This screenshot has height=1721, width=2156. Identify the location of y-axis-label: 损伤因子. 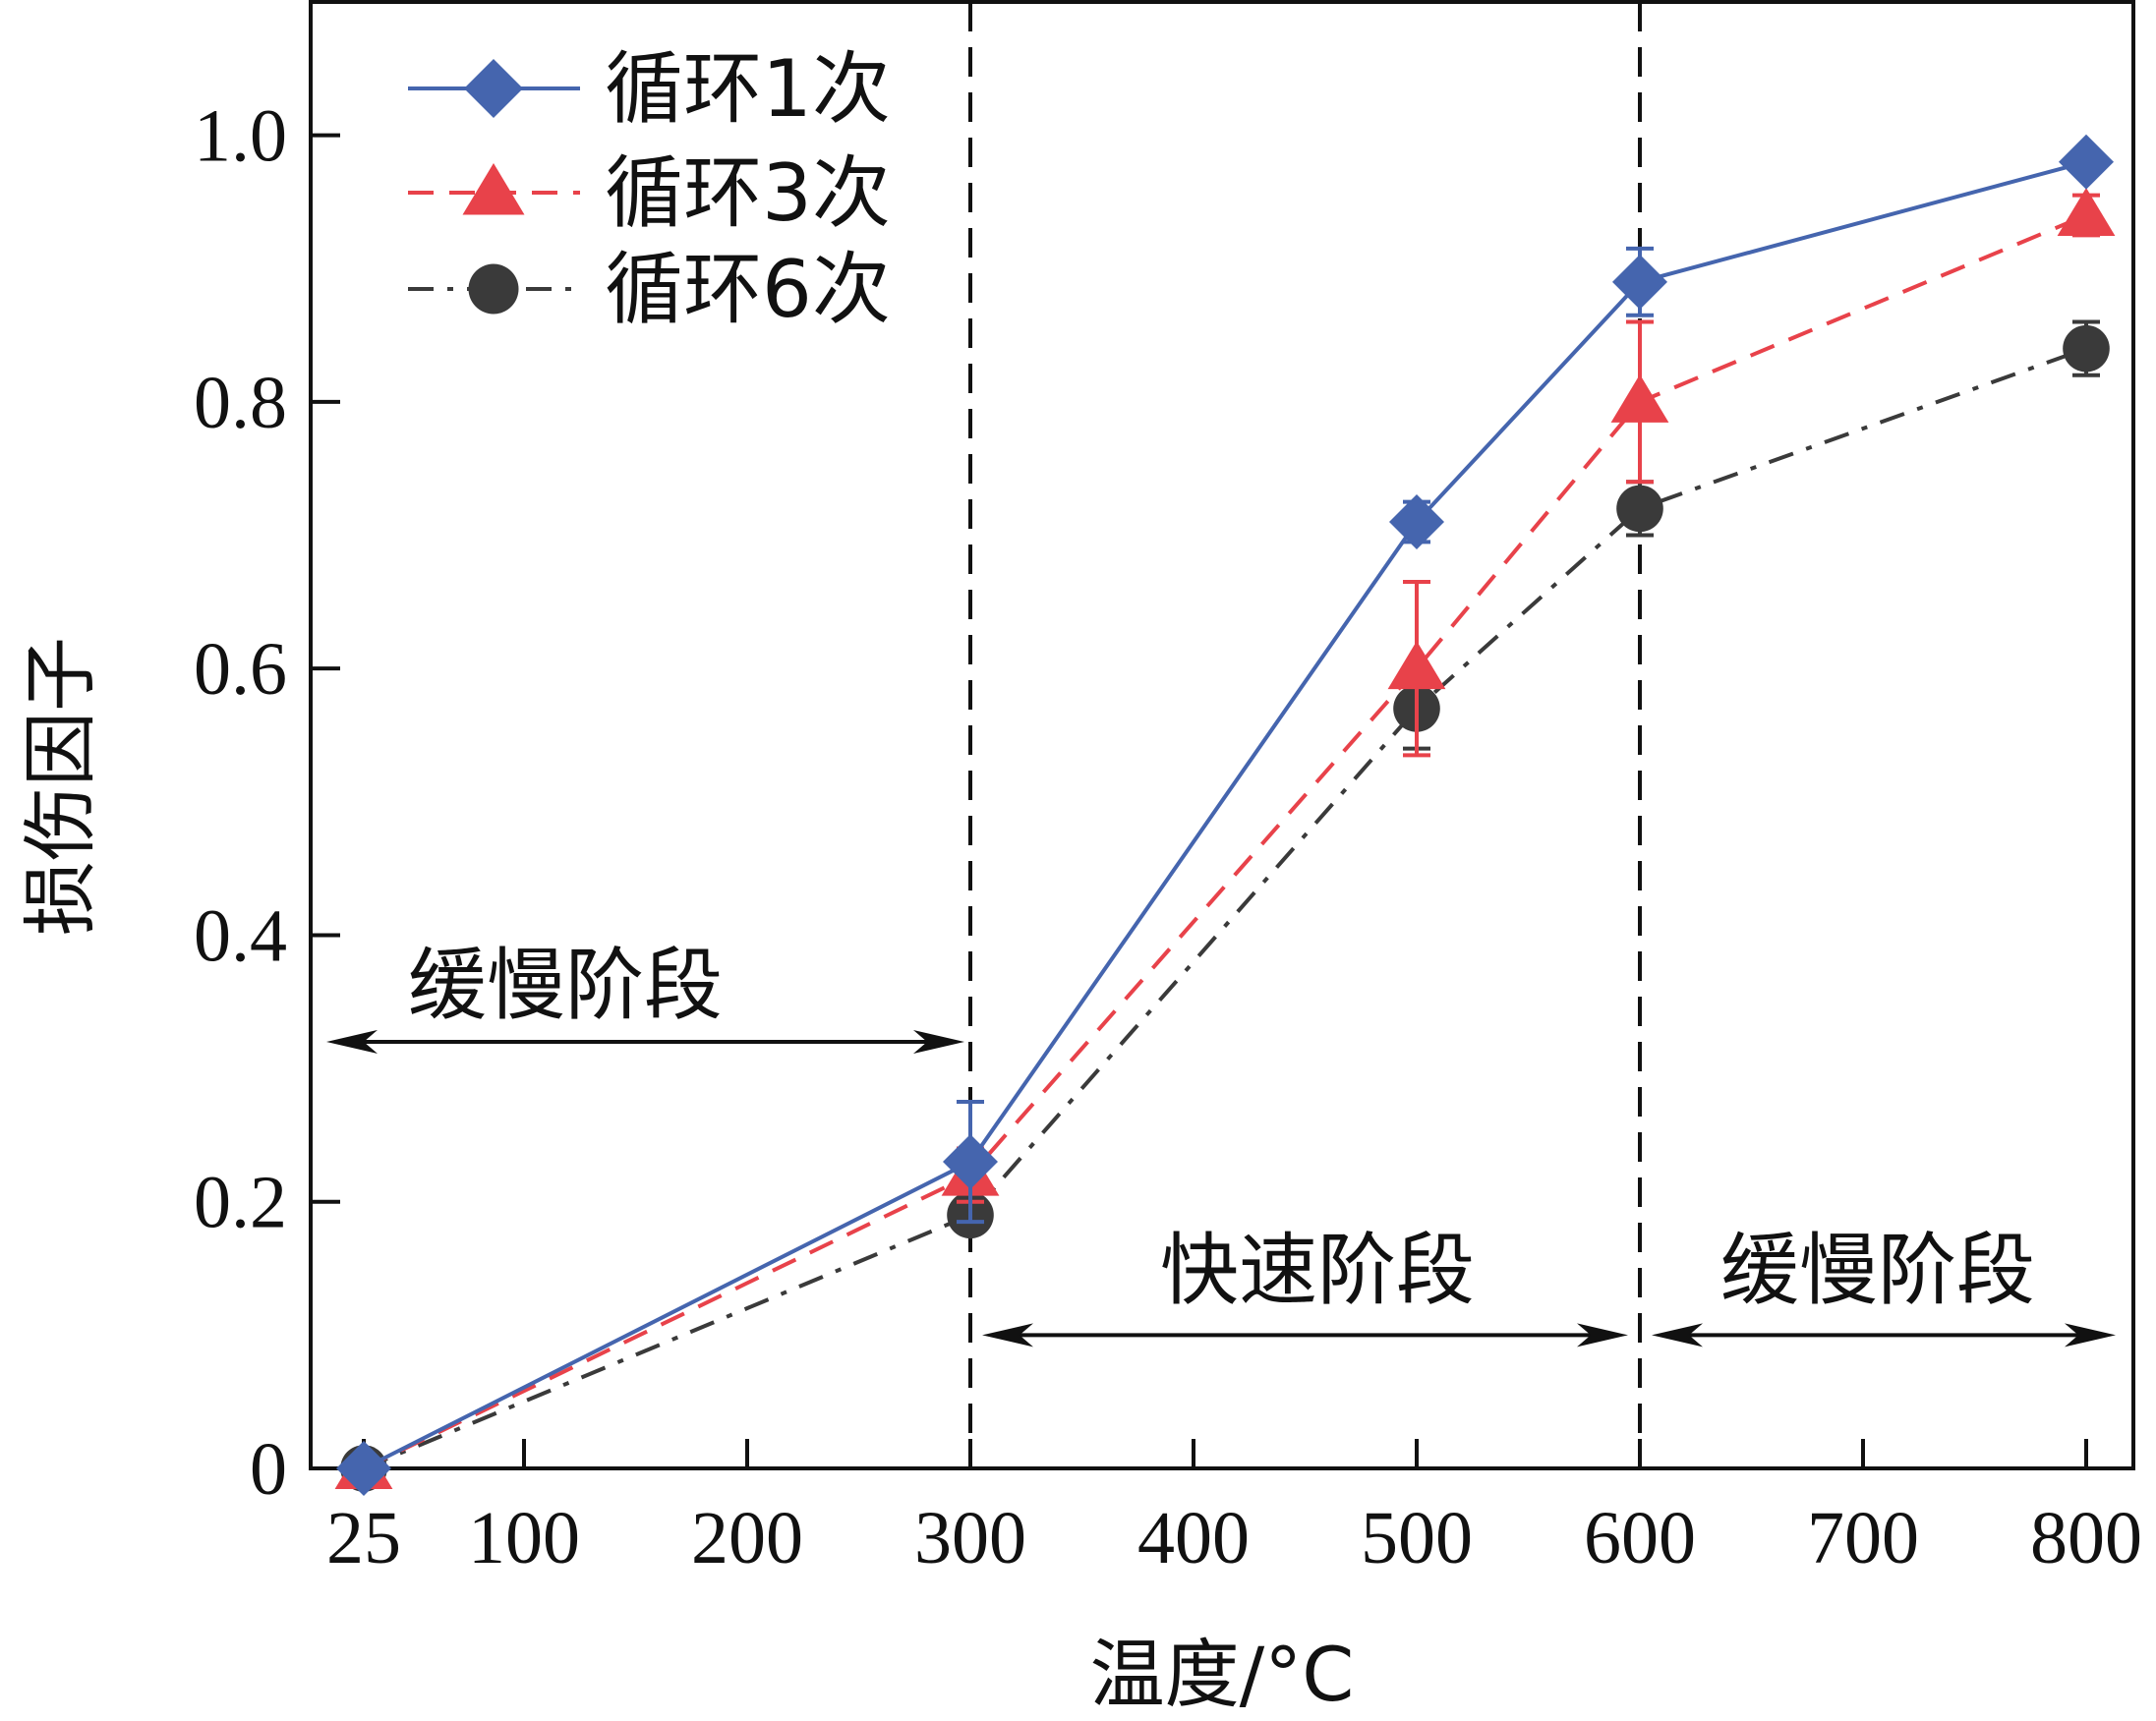
(60, 786).